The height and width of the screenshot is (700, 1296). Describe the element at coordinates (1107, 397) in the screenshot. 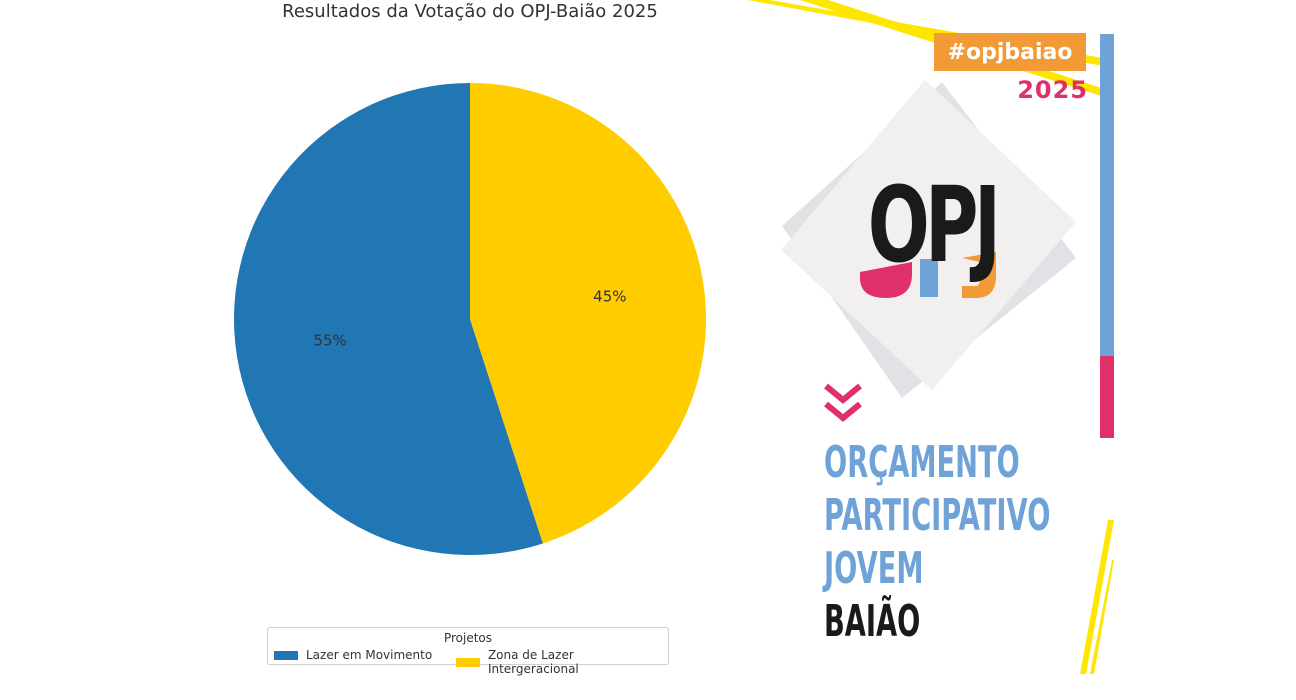

I see `vertical-bar-pink` at that location.